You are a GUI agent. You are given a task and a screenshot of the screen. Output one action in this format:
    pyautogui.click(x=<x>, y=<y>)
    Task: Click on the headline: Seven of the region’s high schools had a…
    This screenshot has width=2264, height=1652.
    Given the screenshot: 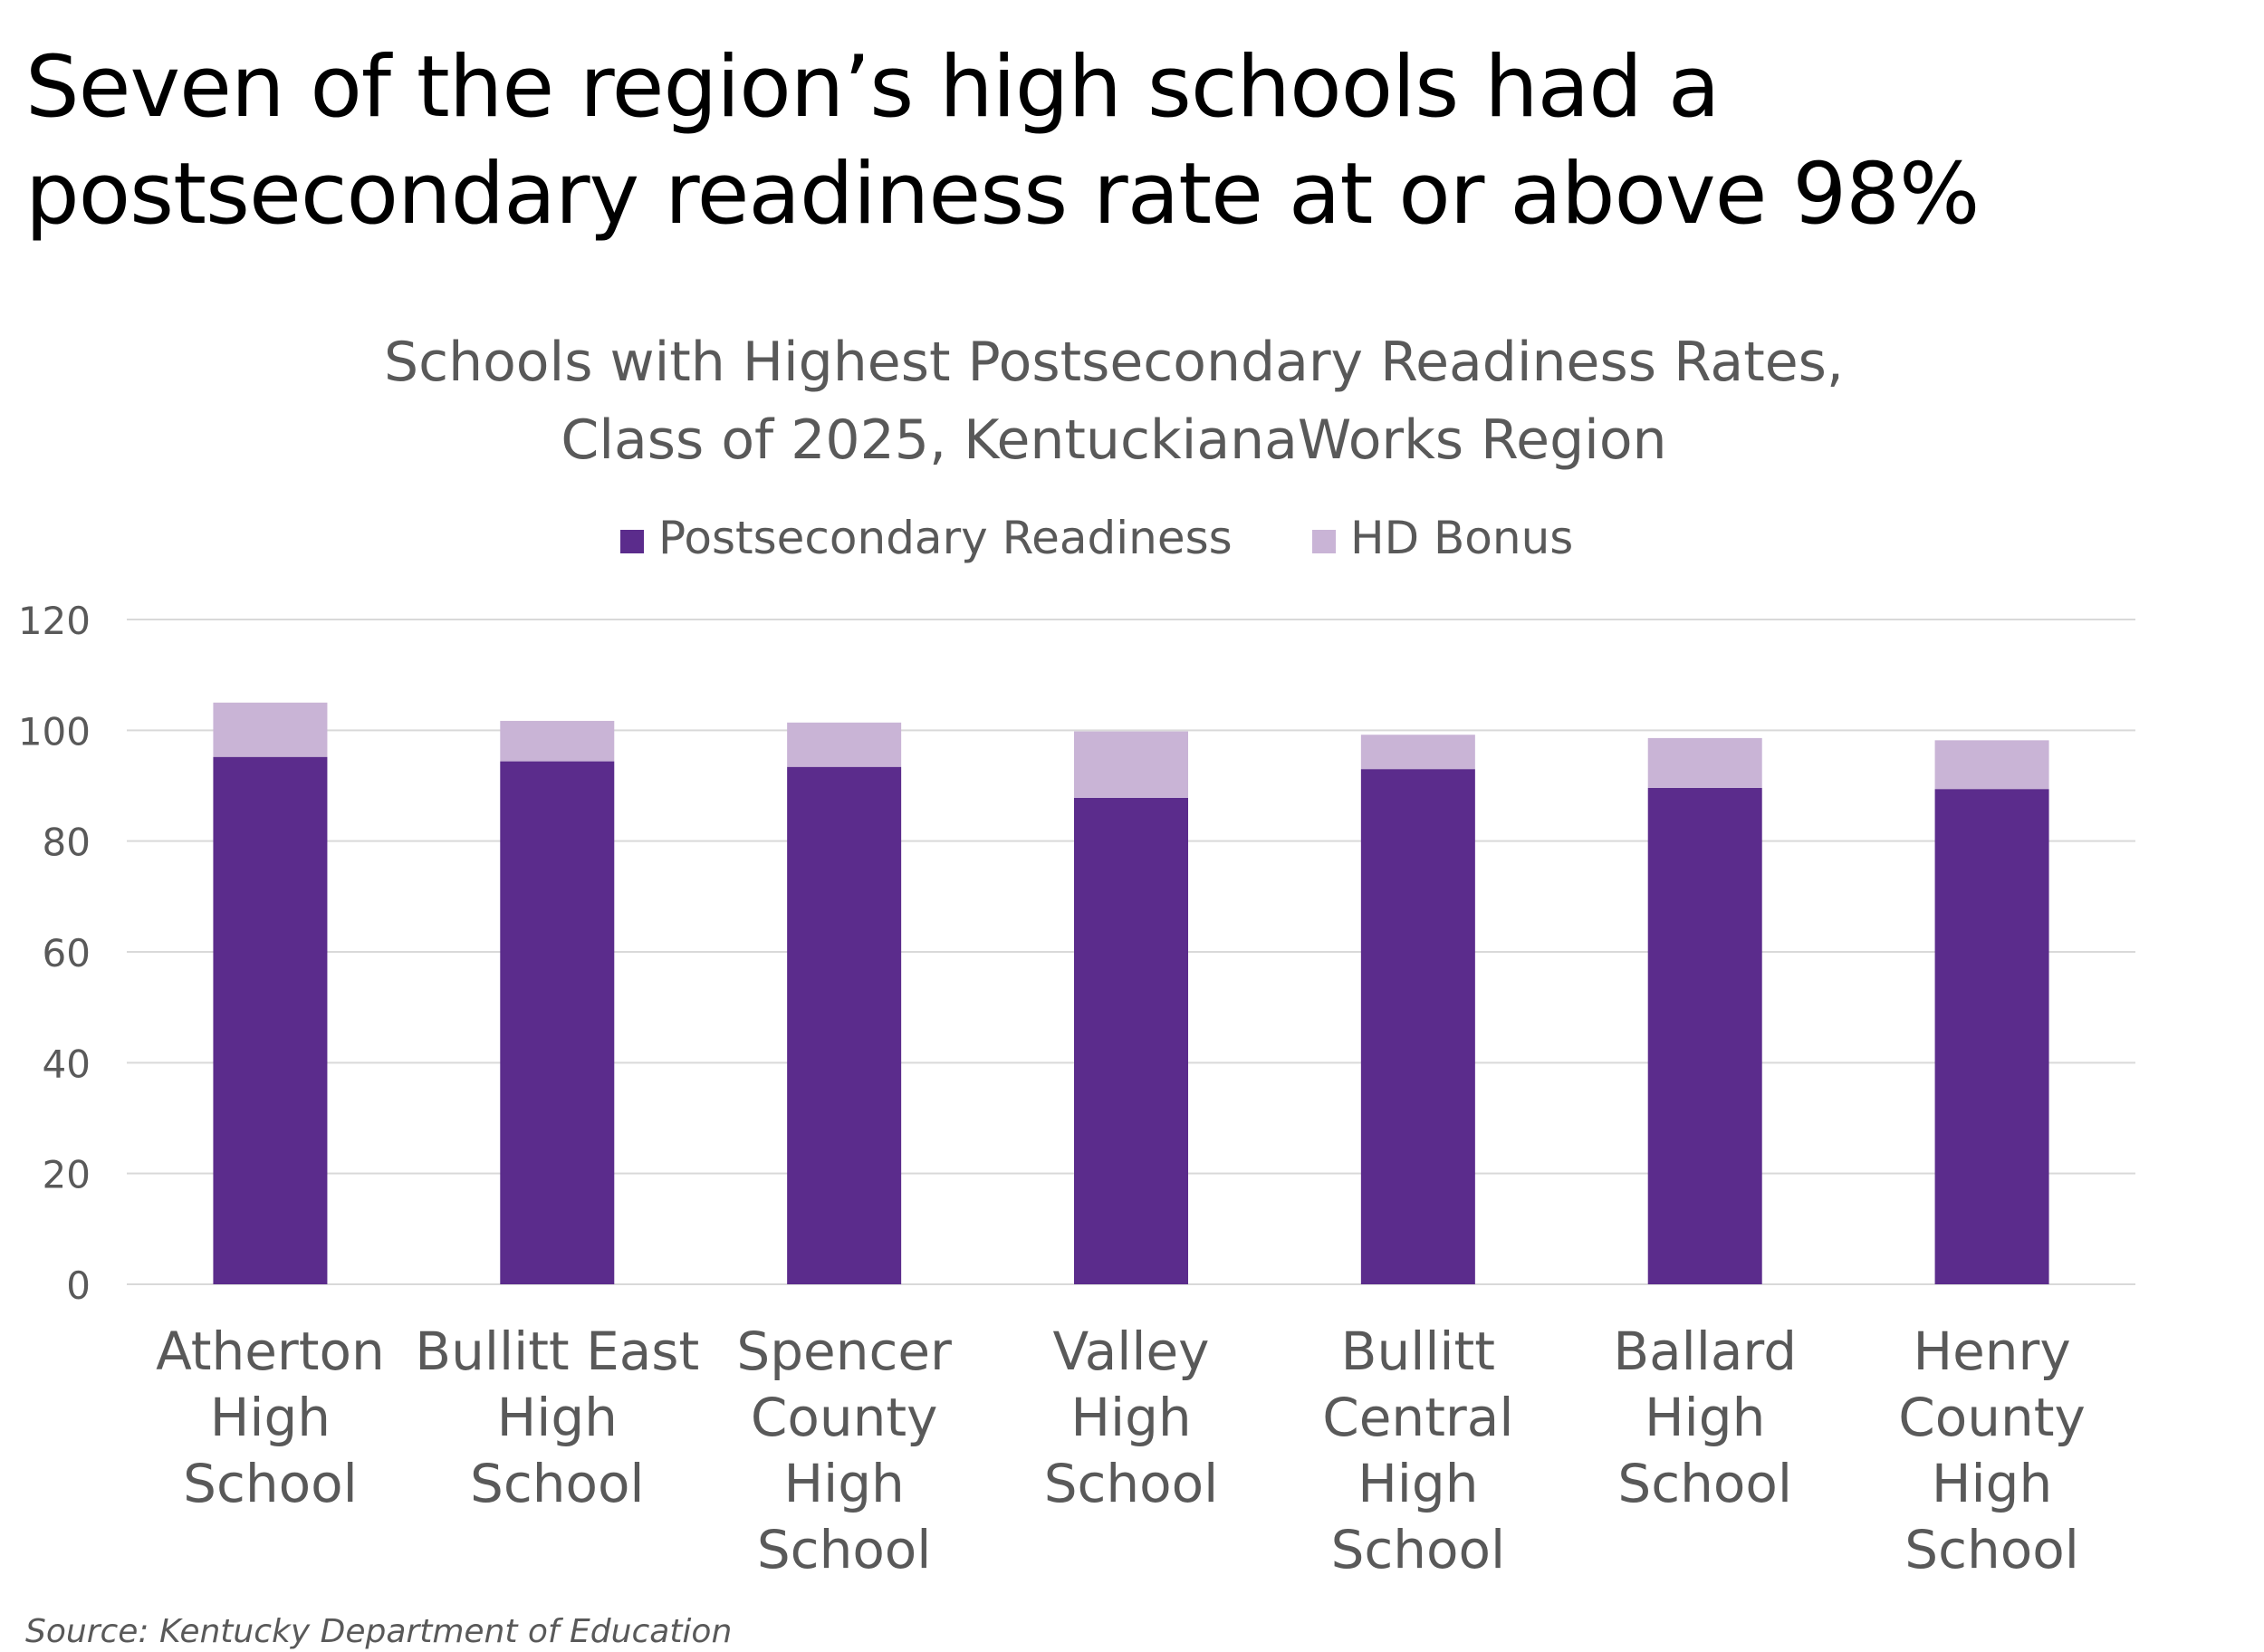 What is the action you would take?
    pyautogui.click(x=1139, y=141)
    